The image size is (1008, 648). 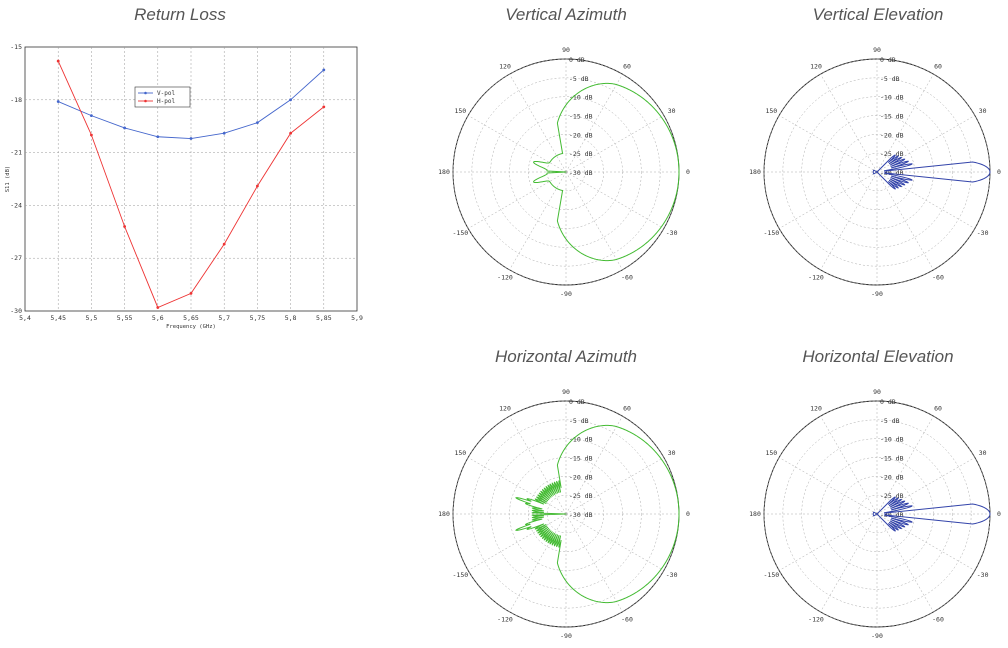 What do you see at coordinates (258, 318) in the screenshot?
I see `x-tick-label: 5,75` at bounding box center [258, 318].